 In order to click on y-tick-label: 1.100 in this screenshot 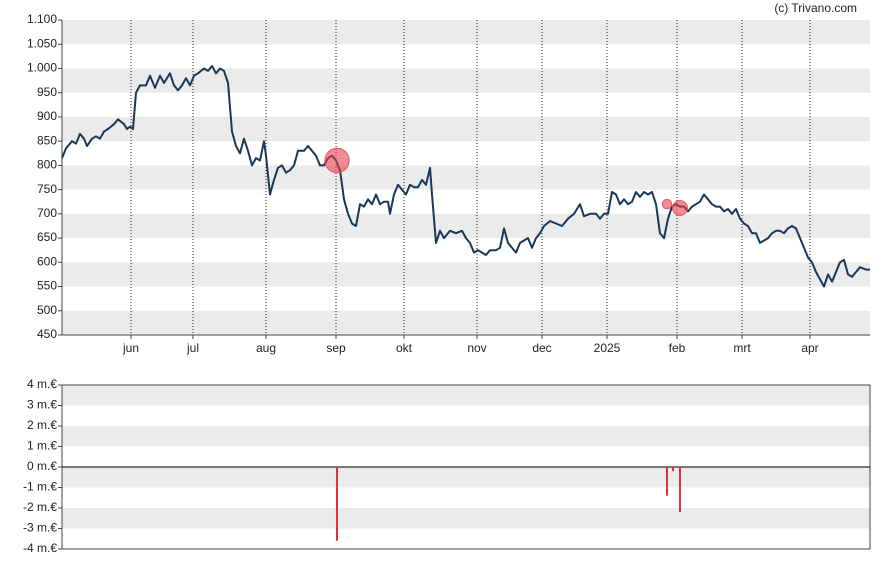, I will do `click(42, 19)`.